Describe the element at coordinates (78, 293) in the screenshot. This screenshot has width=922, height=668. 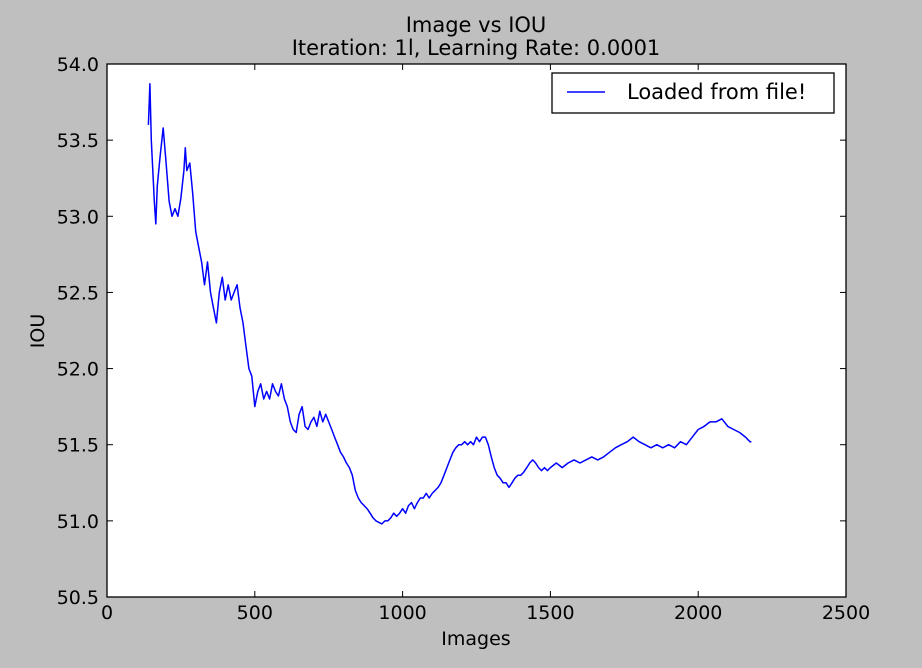
I see `y-tick-label: 52.5` at that location.